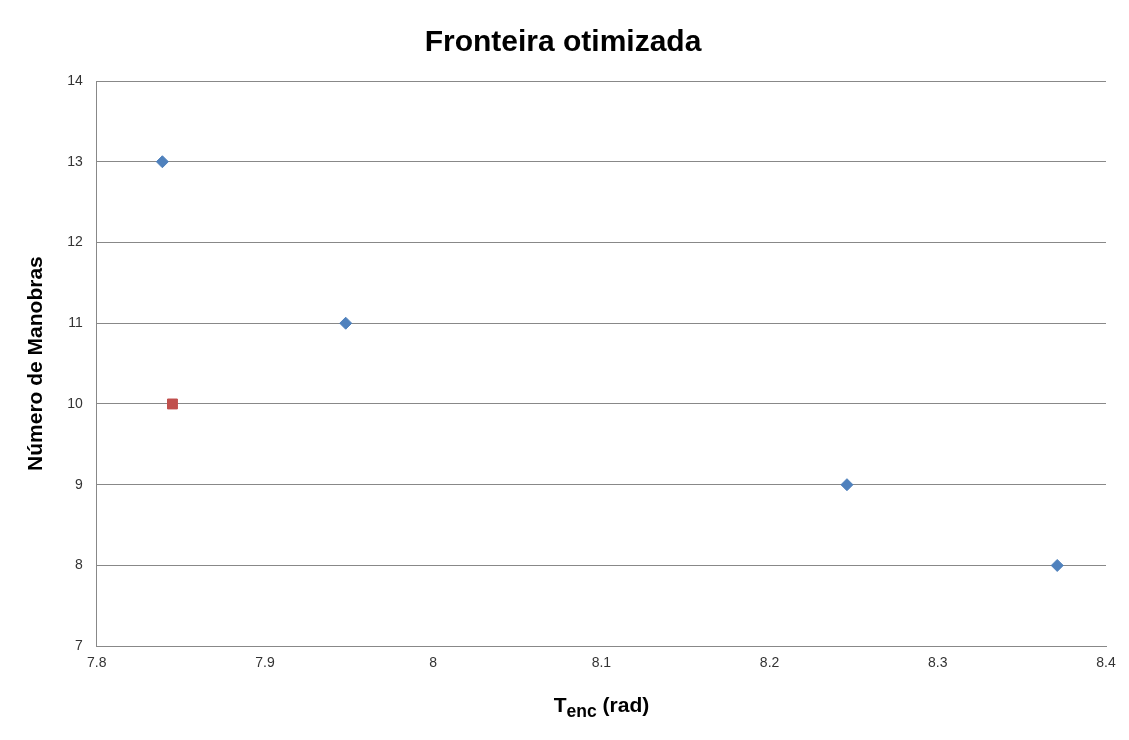 This screenshot has height=740, width=1129. Describe the element at coordinates (601, 708) in the screenshot. I see `x-axis-title: T$_{enc}$ (rad)` at that location.